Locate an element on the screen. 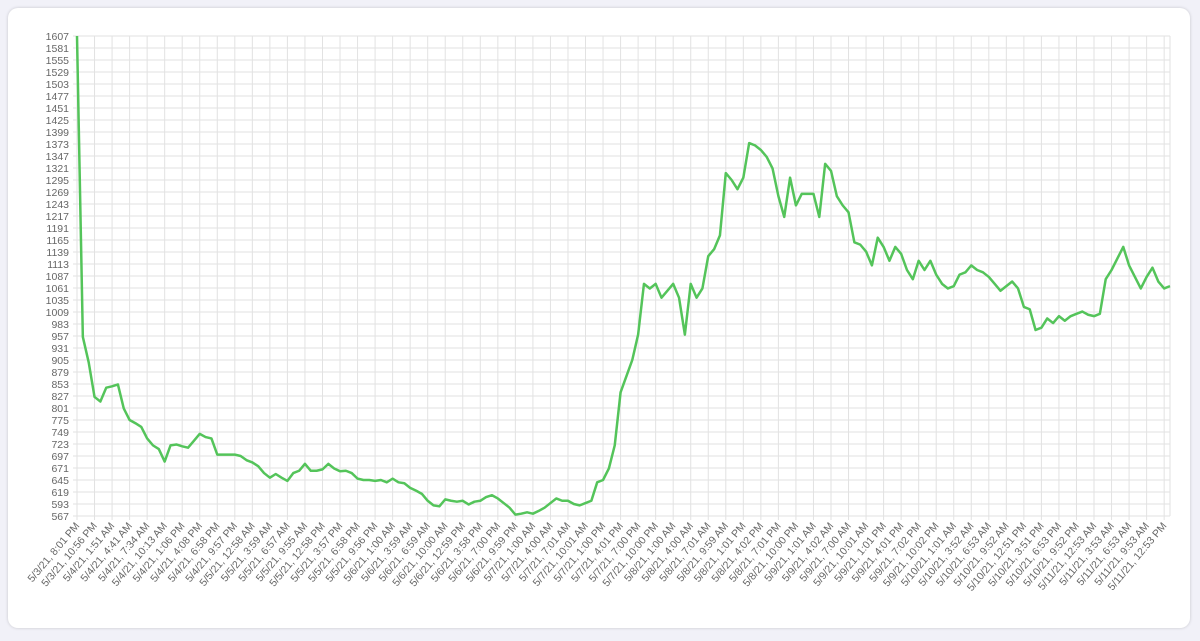 The image size is (1200, 641). y-tick-label: 879 is located at coordinates (60, 373).